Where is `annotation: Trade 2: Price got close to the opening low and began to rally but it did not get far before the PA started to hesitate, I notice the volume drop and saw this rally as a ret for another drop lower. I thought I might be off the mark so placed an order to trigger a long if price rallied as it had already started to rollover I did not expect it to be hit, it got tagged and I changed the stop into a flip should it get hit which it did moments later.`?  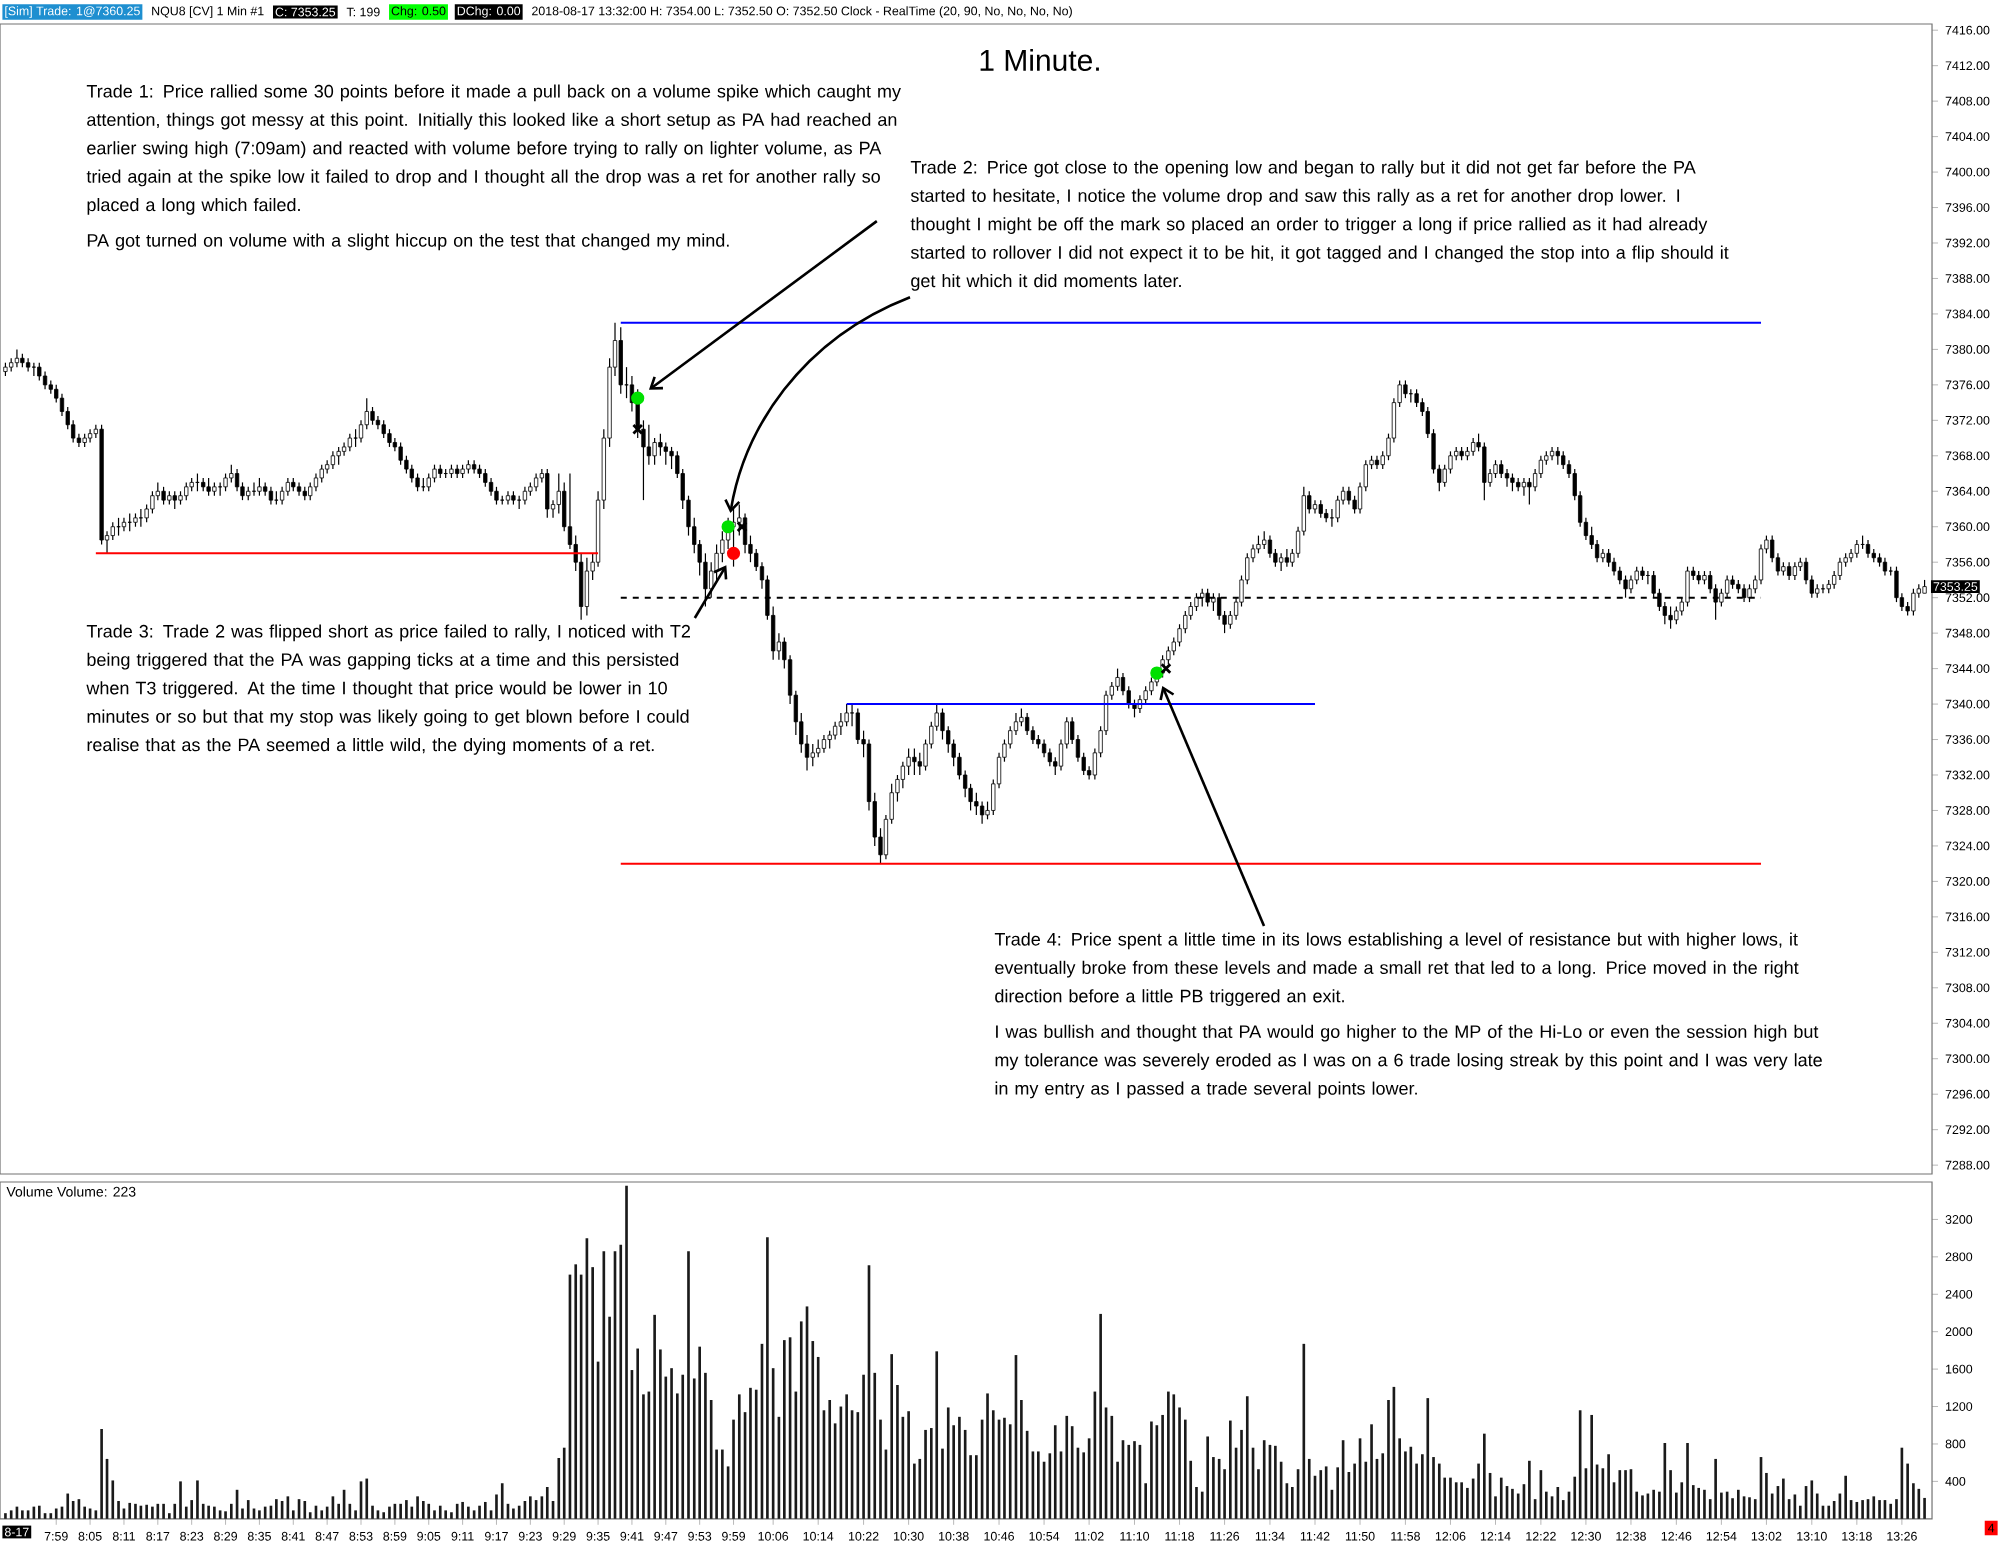
annotation: Trade 2: Price got close to the opening low and began to rally but it did not get far before the PA started to hesitate, I notice the volume drop and saw this rally as a ret for another drop lower. I thought I might be off the mark so placed an order to trigger a long if price rallied as it had already started to rollover I did not expect it to be hit, it got tagged and I changed the stop into a flip should it get hit which it did moments later. is located at coordinates (1319, 225).